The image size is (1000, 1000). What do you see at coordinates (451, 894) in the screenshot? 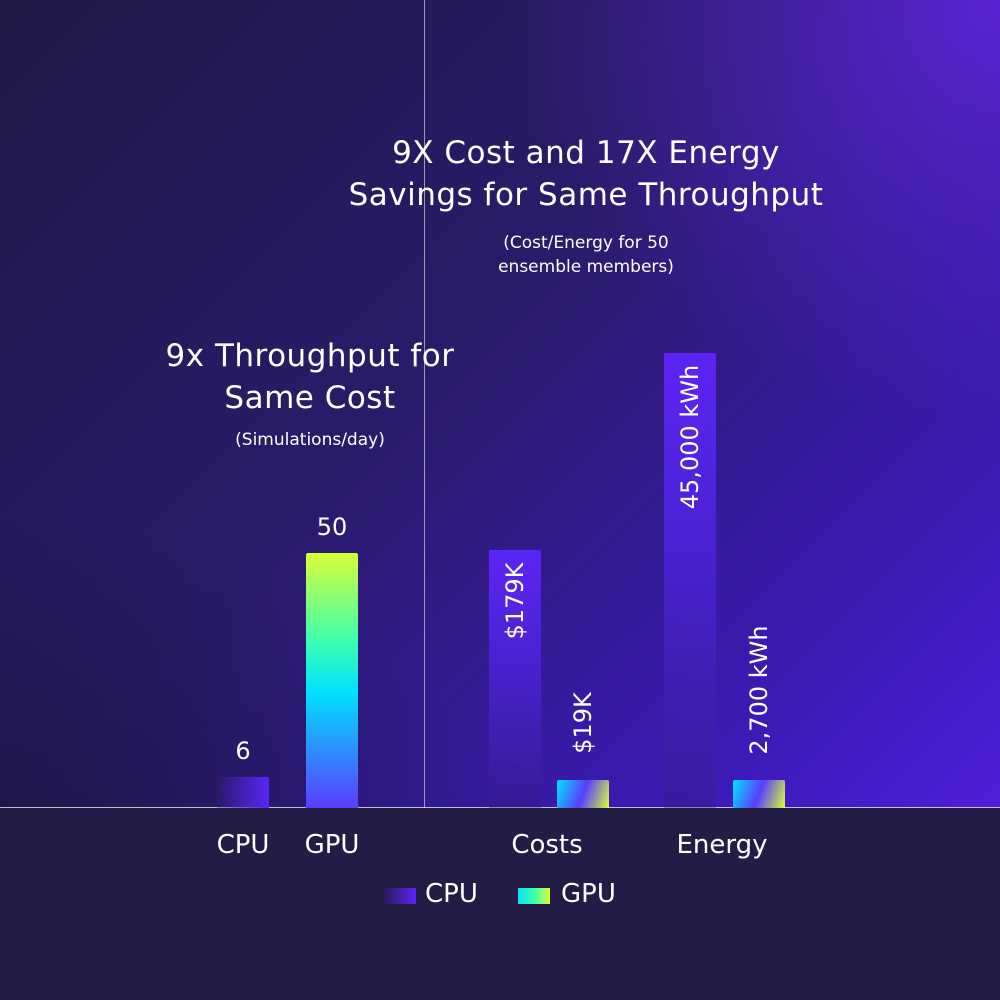
I see `legend-cpu-label: CPU` at bounding box center [451, 894].